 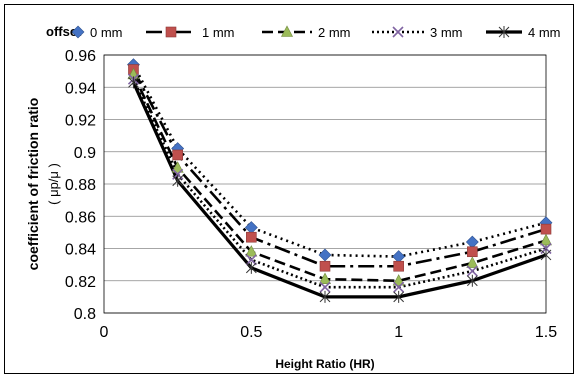 I want to click on y-tick-label: 0.92, so click(x=80, y=121).